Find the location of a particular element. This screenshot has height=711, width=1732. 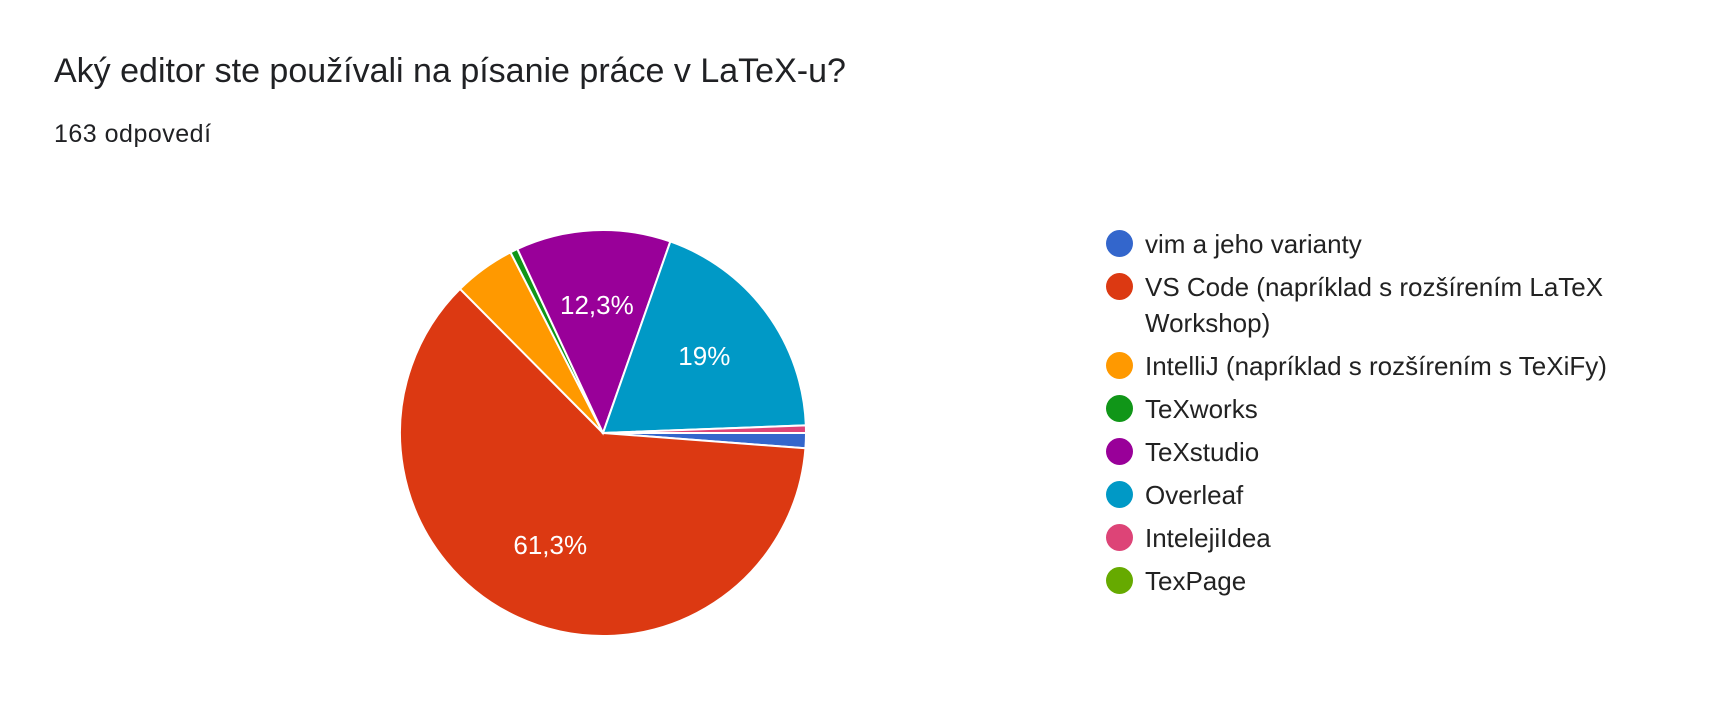

legend-item: TeXstudio is located at coordinates (1386, 452).